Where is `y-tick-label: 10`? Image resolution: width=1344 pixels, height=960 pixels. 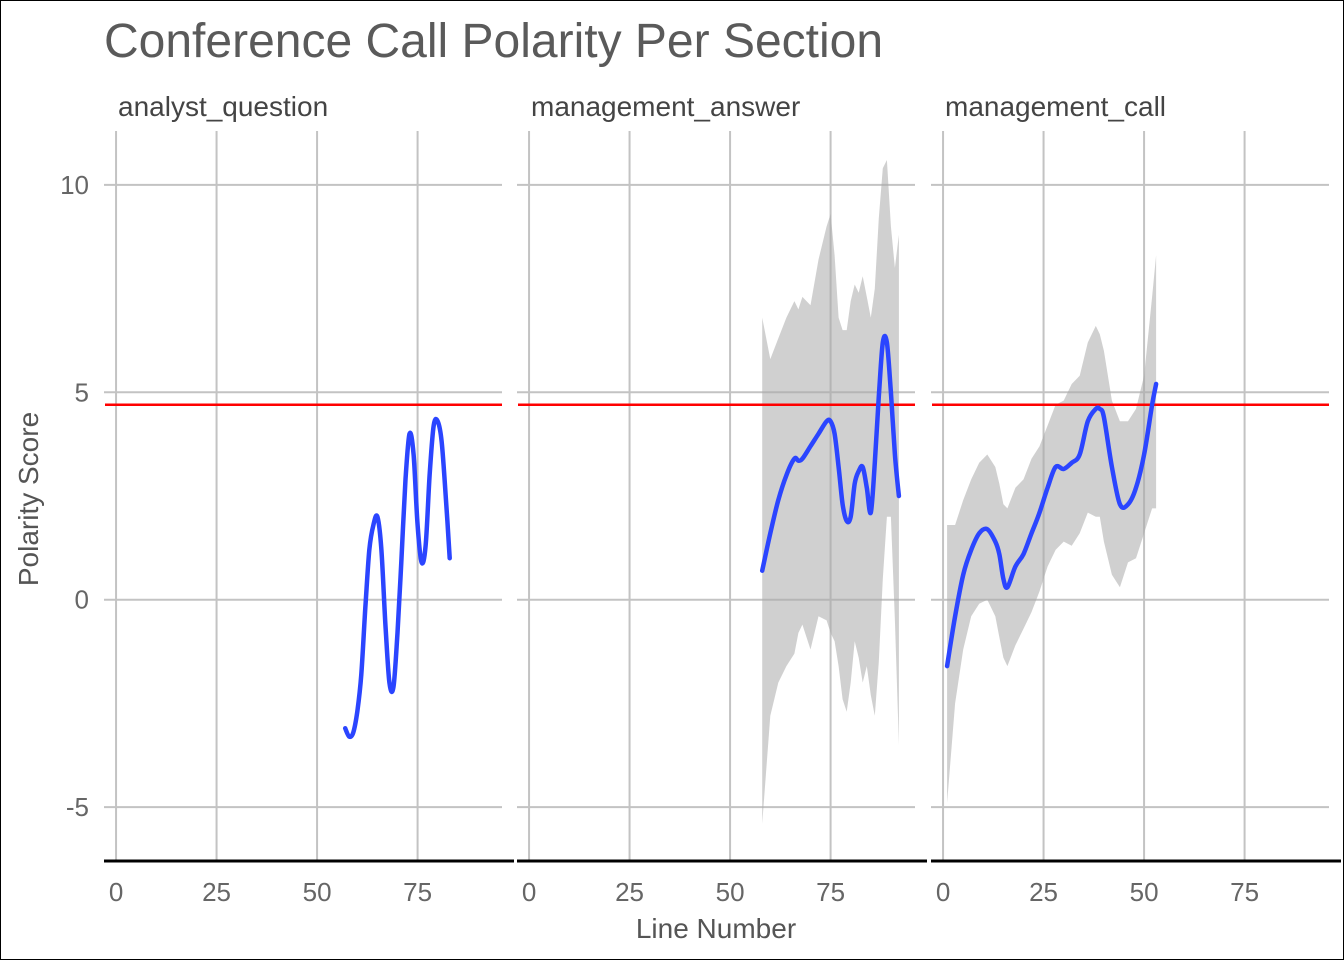 y-tick-label: 10 is located at coordinates (74, 185).